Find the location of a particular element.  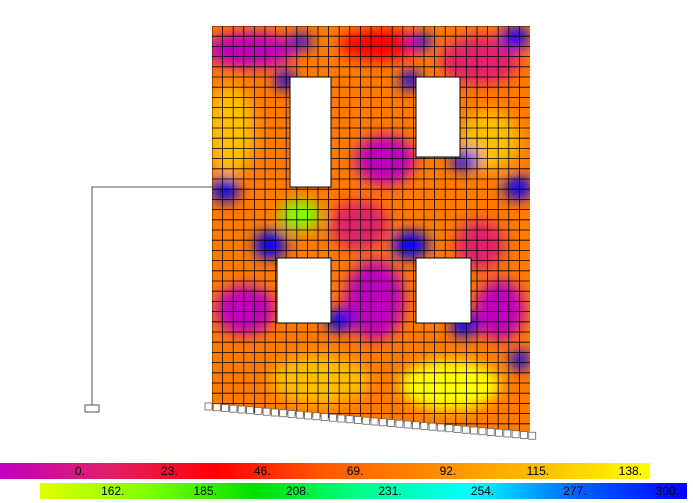

legend-label: 254. is located at coordinates (482, 491).